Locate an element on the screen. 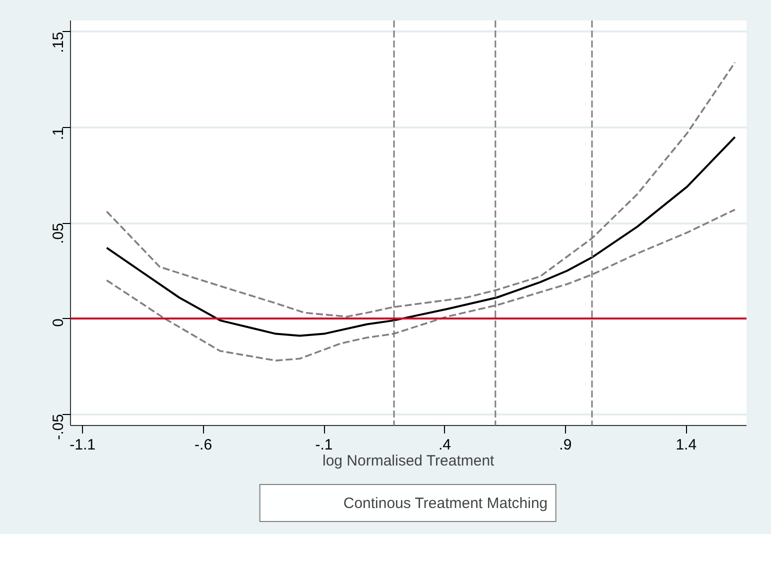 This screenshot has width=771, height=564. x-tick-label: -.6 is located at coordinates (203, 445).